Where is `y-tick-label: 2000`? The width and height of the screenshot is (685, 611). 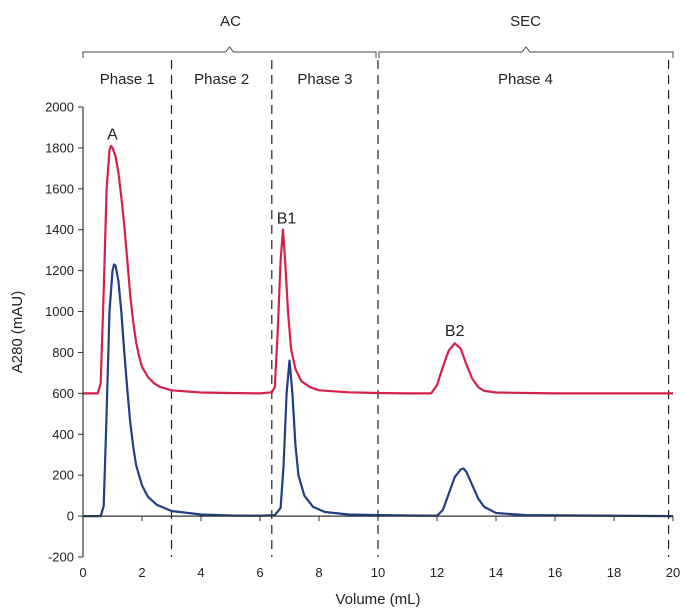
y-tick-label: 2000 is located at coordinates (59, 107).